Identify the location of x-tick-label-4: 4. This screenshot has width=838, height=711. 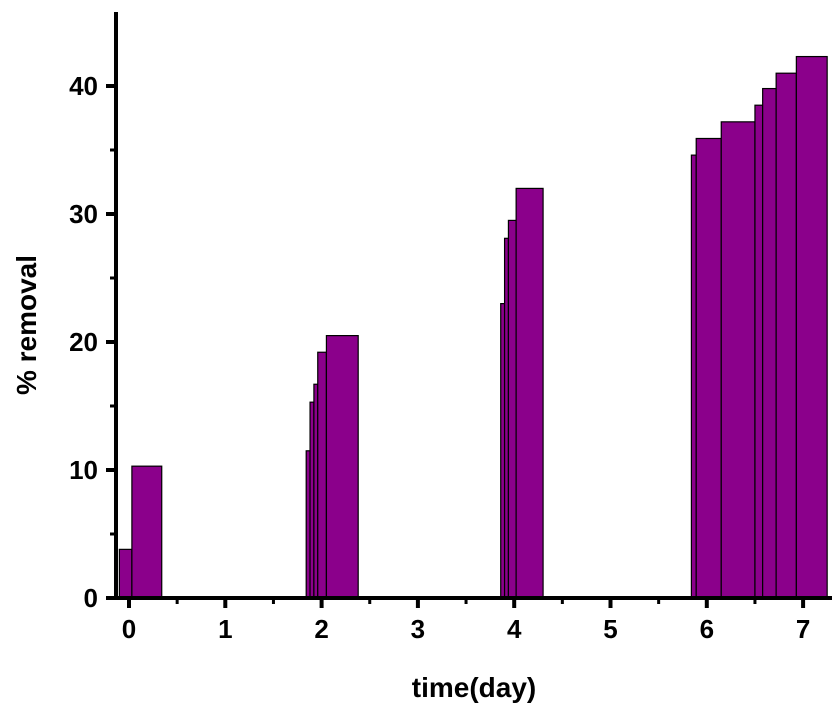
(514, 629).